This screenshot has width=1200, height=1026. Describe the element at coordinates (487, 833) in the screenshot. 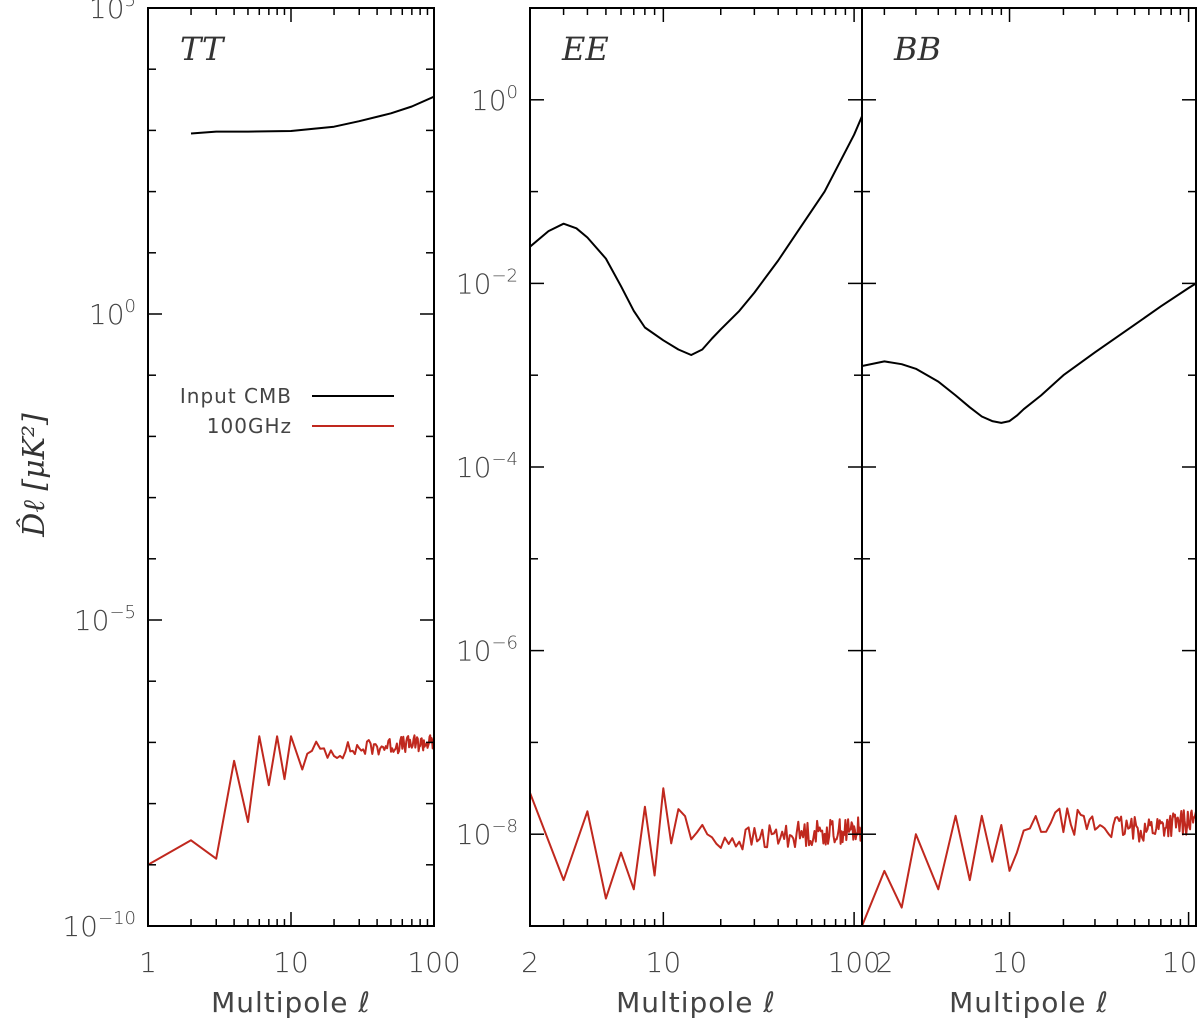

I see `y-tick-label: 10⁻⁸` at that location.